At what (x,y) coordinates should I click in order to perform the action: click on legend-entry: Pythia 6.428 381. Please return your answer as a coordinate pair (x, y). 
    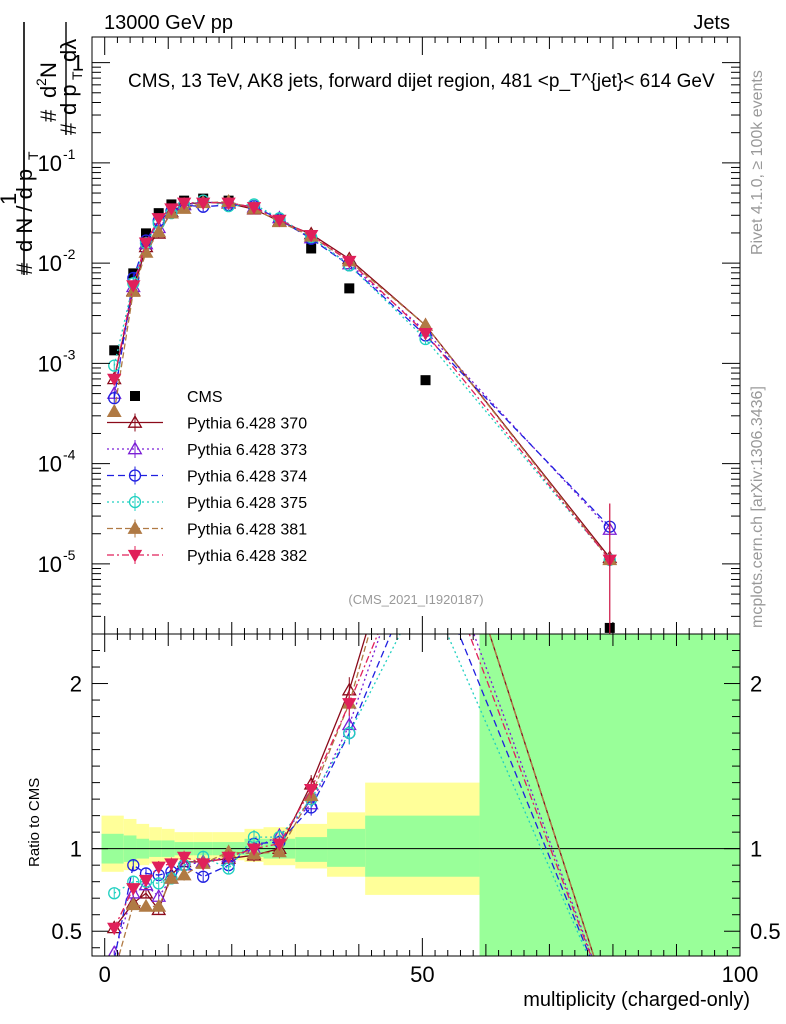
    Looking at the image, I should click on (207, 529).